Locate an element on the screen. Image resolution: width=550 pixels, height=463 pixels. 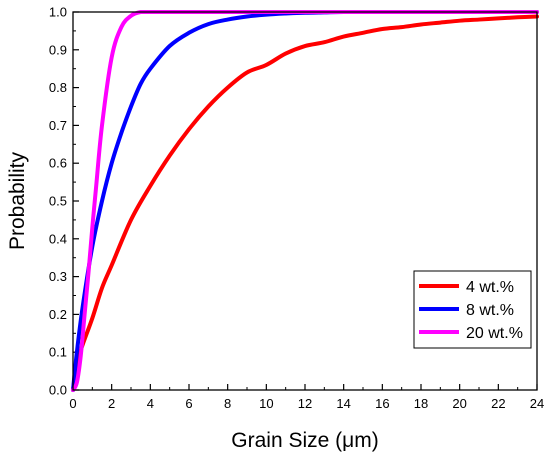
x-tick-label: 4 is located at coordinates (150, 403).